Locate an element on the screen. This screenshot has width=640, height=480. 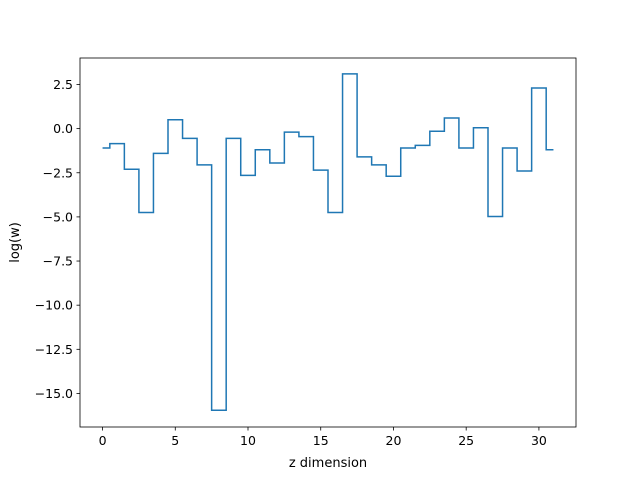
y-tick-label: −12.5 is located at coordinates (54, 349).